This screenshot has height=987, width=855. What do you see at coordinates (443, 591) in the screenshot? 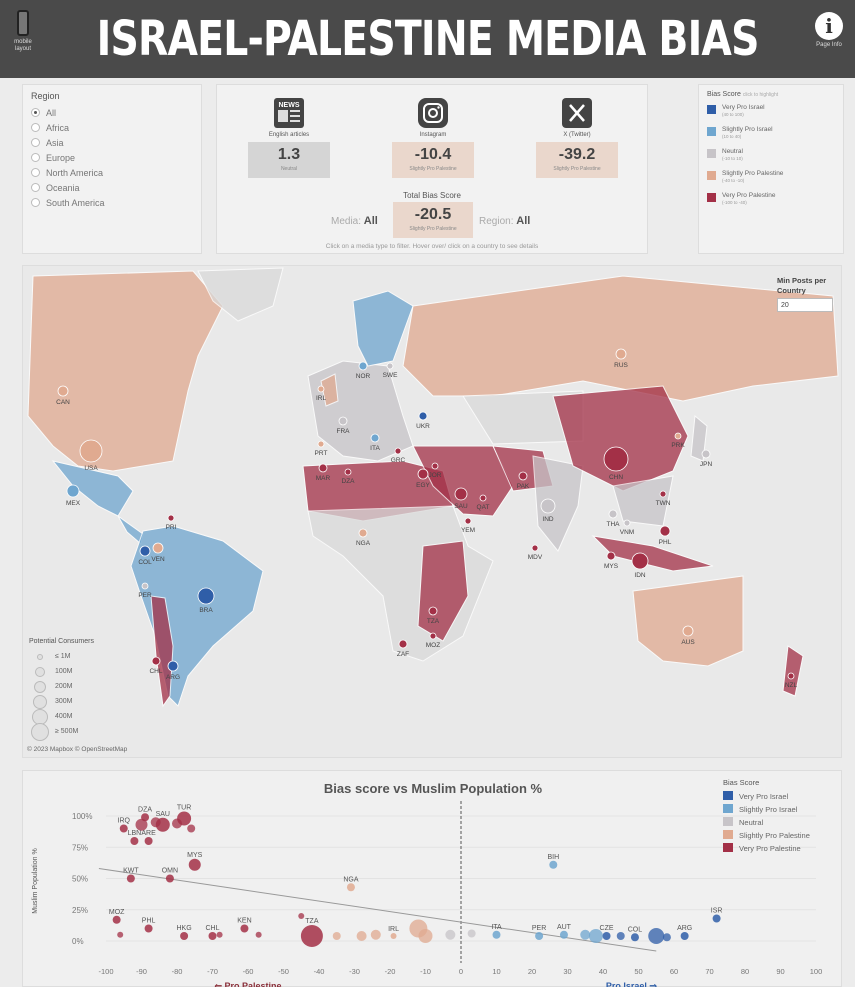
I see `east-africa-shape` at bounding box center [443, 591].